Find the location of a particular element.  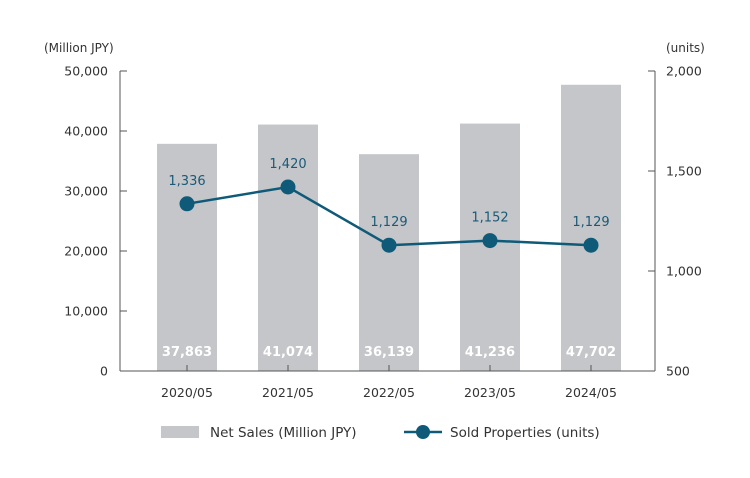

bar-2020/05 is located at coordinates (187, 257).